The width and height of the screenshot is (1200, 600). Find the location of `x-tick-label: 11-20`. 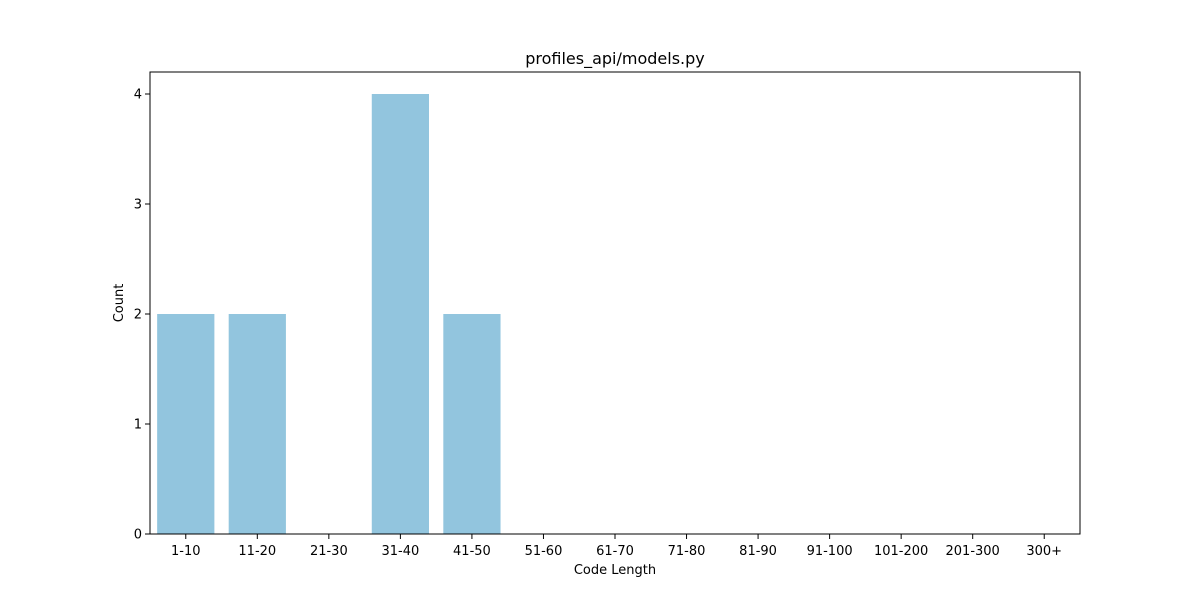

x-tick-label: 11-20 is located at coordinates (257, 551).